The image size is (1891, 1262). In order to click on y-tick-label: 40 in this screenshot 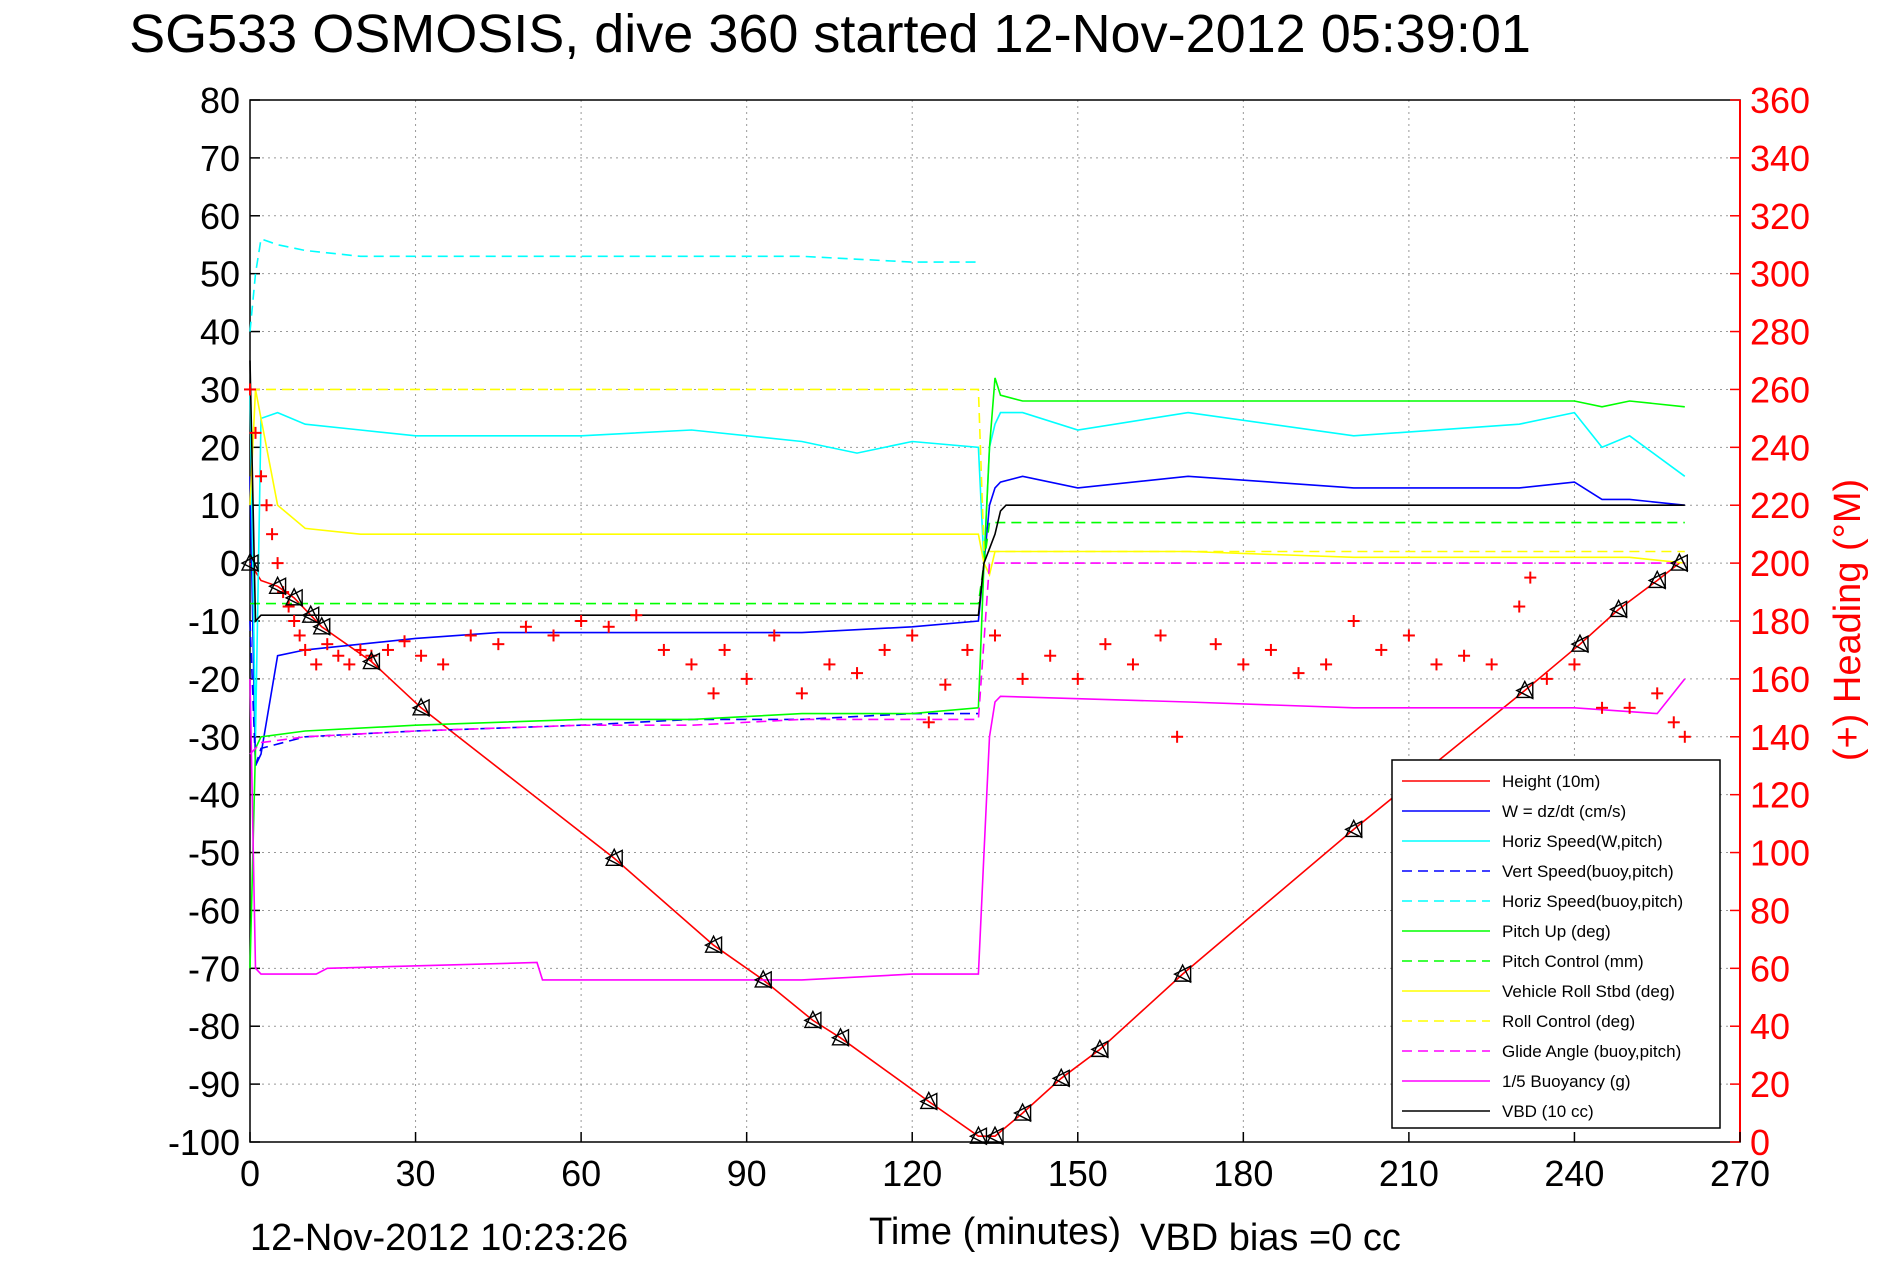, I will do `click(220, 332)`.